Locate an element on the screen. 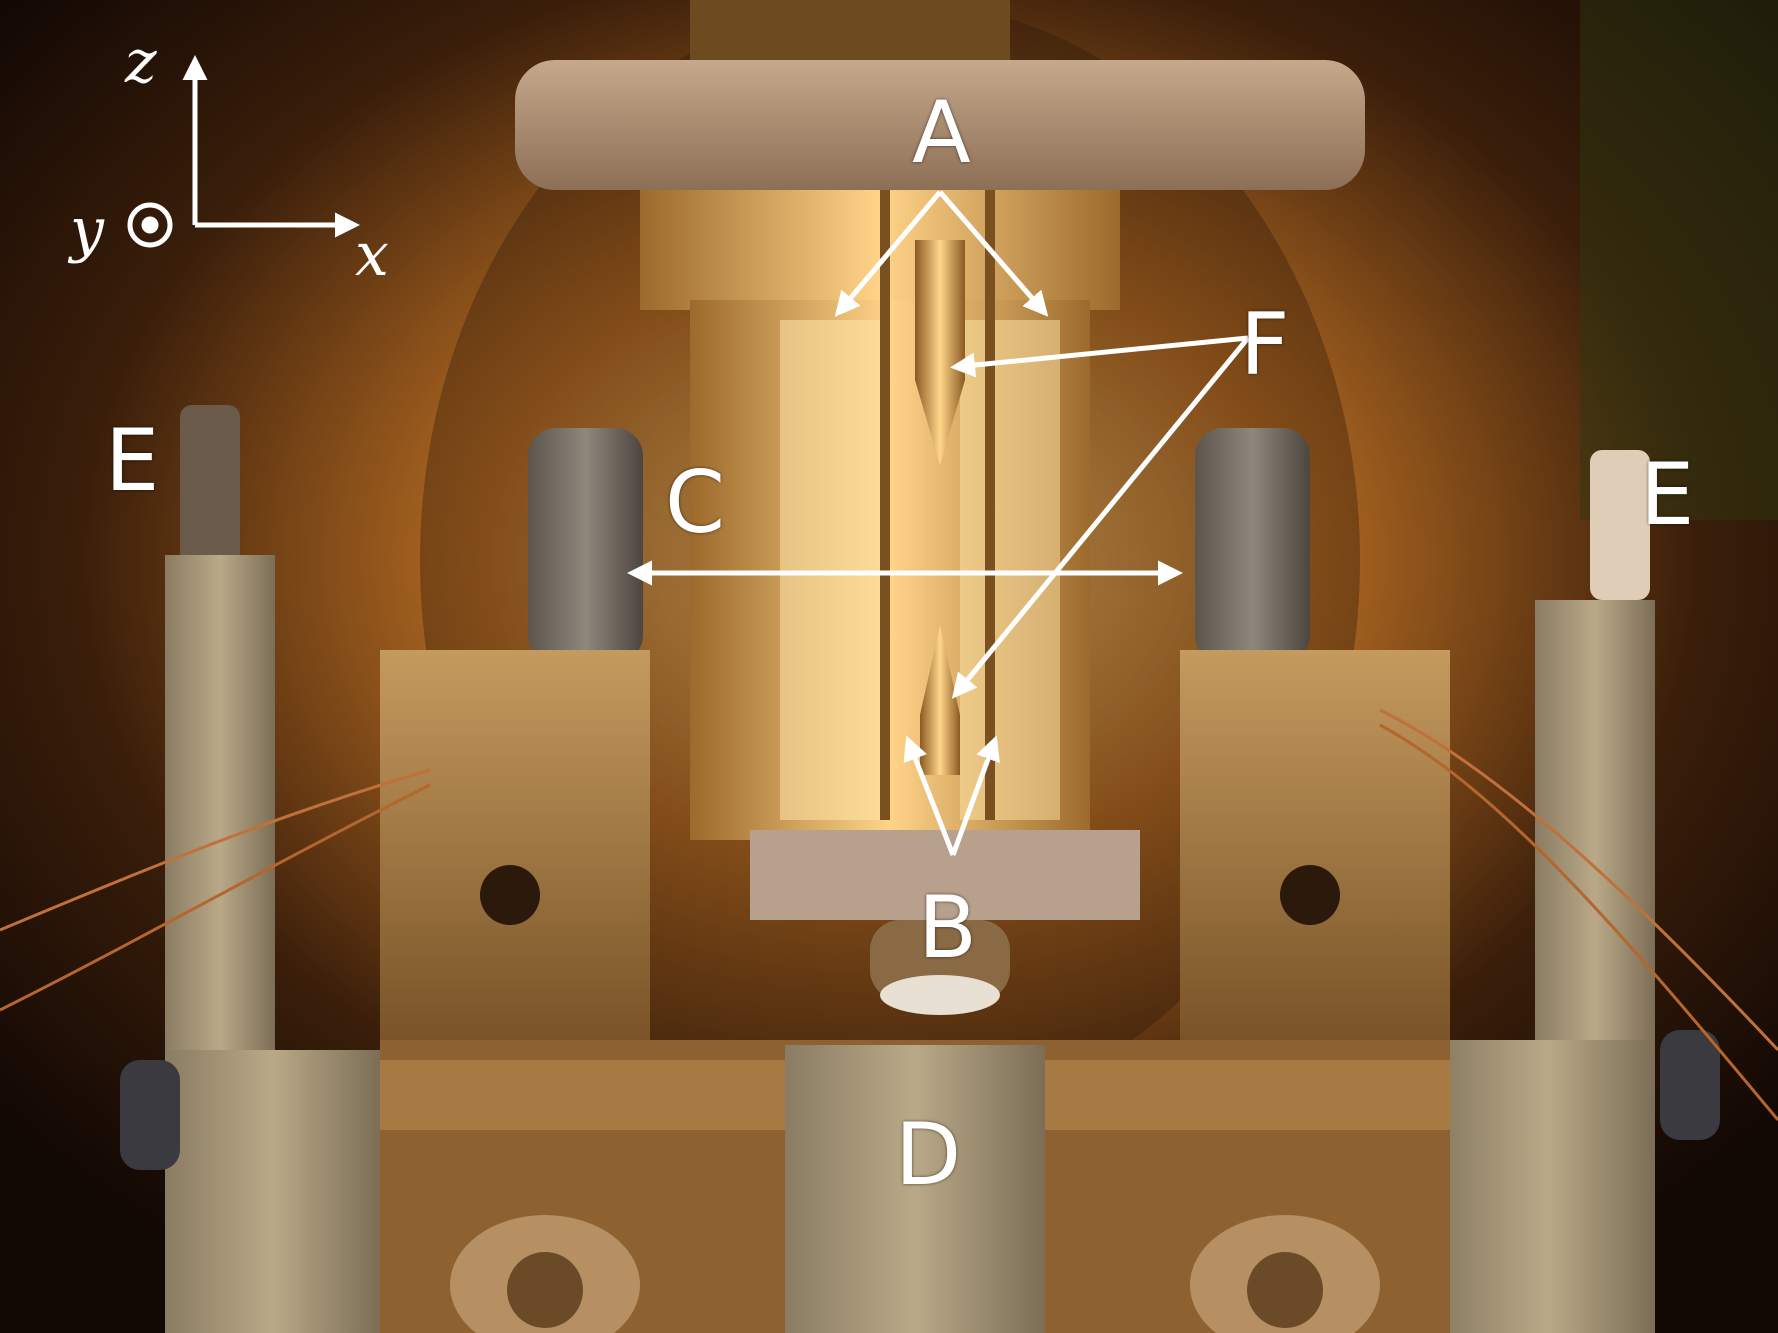  axis-label-x: x is located at coordinates (372, 255).